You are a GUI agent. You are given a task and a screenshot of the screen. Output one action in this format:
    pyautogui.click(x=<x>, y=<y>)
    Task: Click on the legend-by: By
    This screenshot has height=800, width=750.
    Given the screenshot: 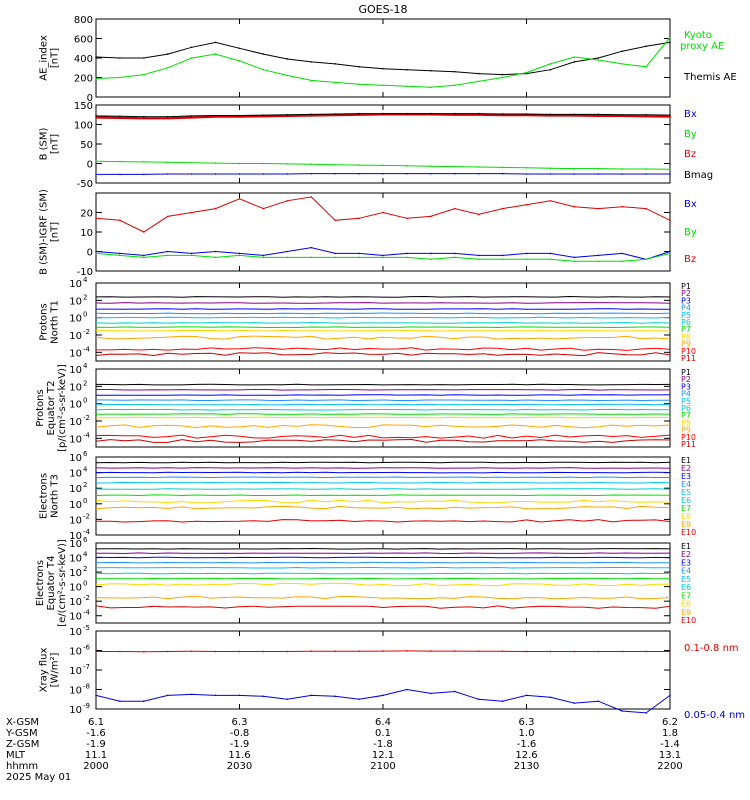 What is the action you would take?
    pyautogui.click(x=690, y=134)
    